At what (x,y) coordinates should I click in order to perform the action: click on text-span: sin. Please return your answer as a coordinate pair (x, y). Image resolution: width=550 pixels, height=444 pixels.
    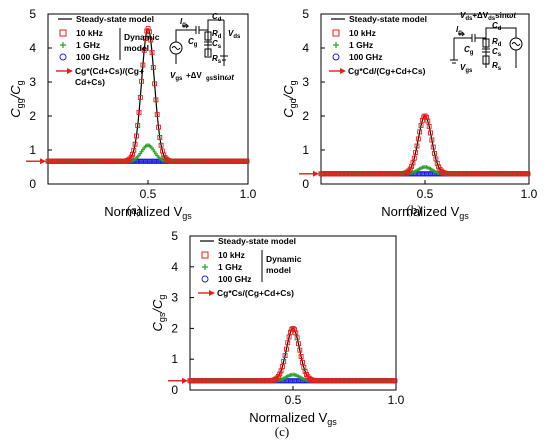
    Looking at the image, I should click on (219, 77).